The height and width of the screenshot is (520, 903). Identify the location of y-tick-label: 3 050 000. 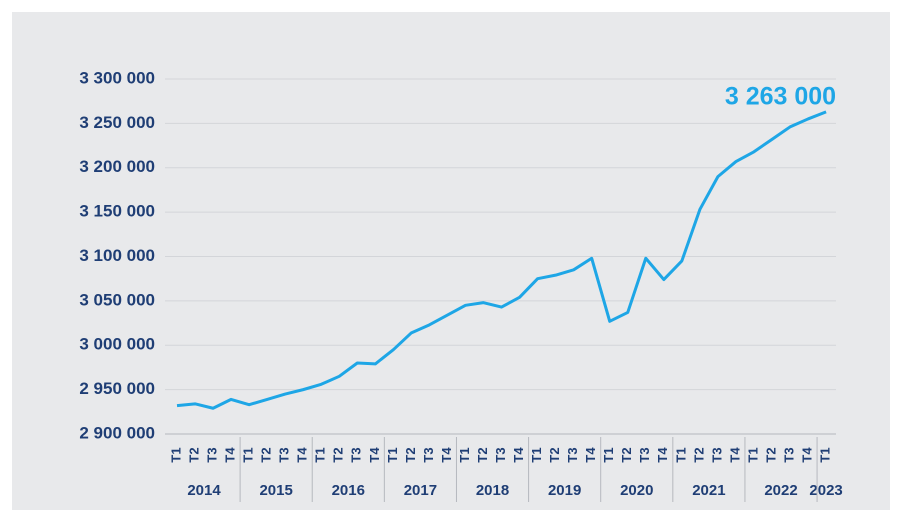
(117, 299).